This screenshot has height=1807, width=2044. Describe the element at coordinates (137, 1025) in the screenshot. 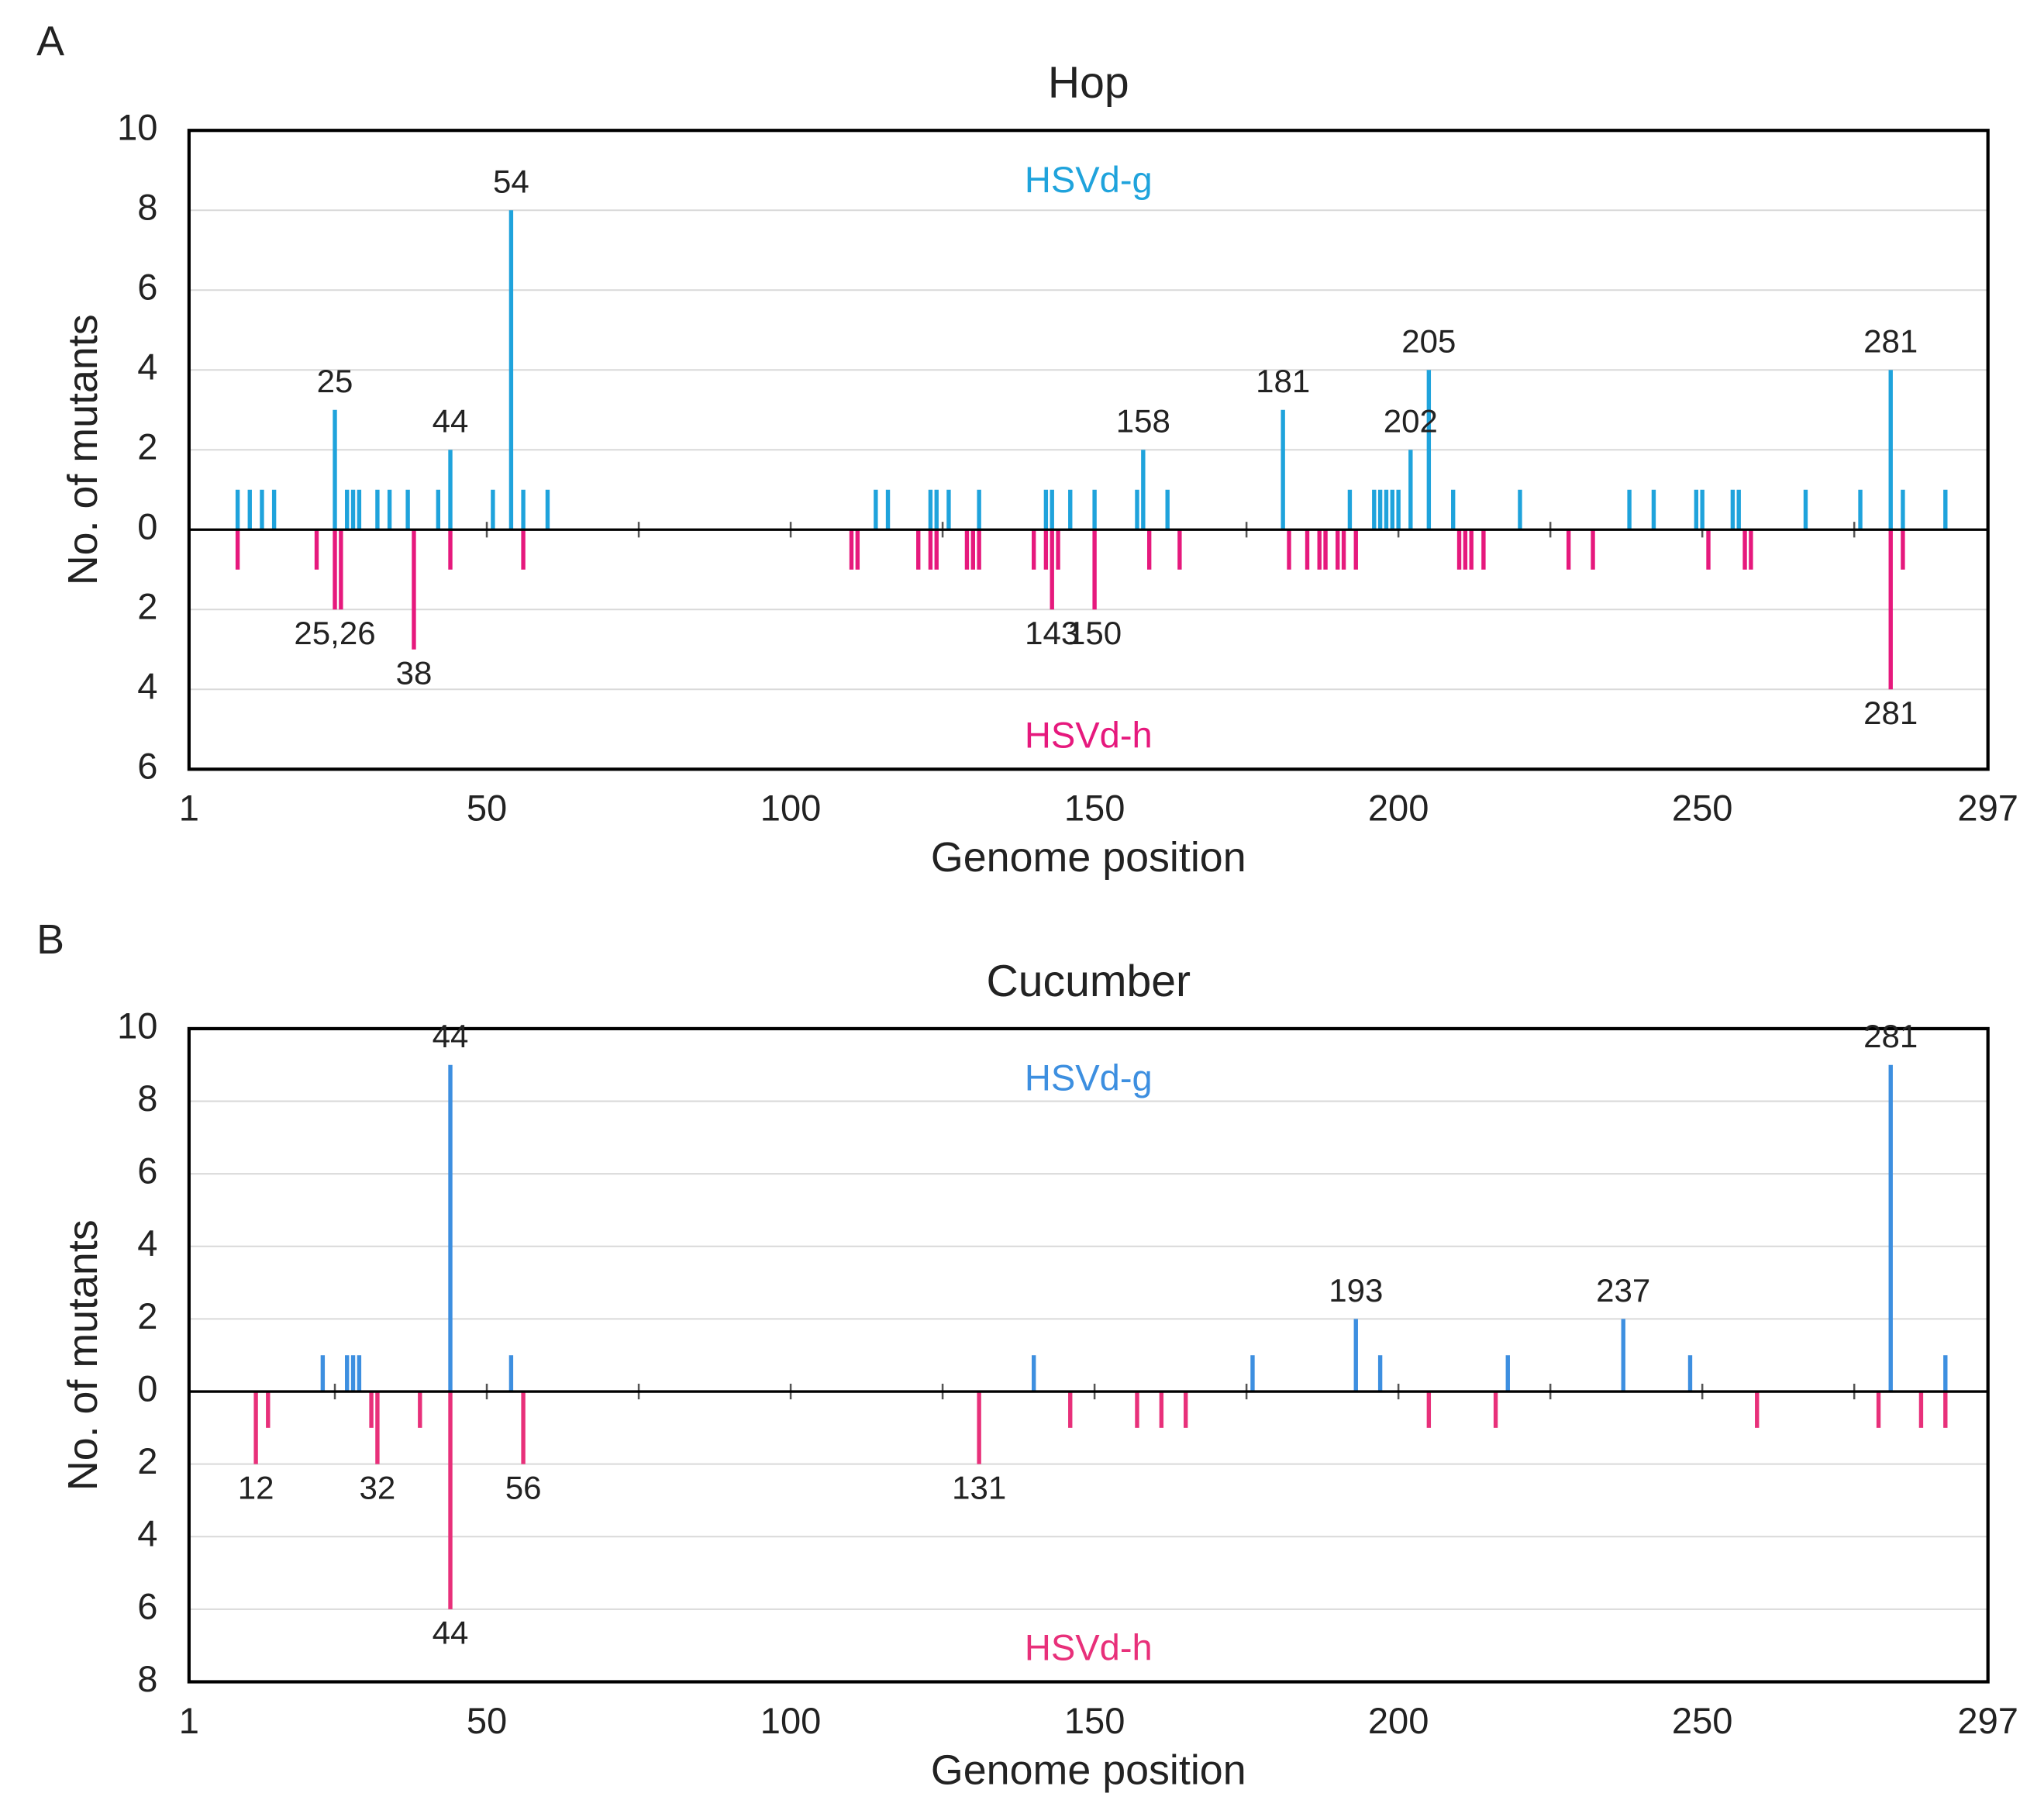

I see `y-tick-label: 10` at that location.